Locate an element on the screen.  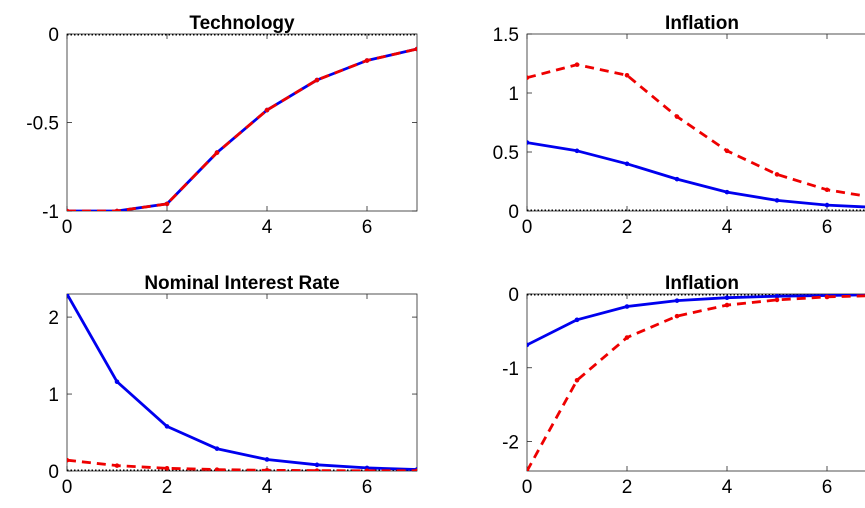
subplot-title: Technology is located at coordinates (242, 23).